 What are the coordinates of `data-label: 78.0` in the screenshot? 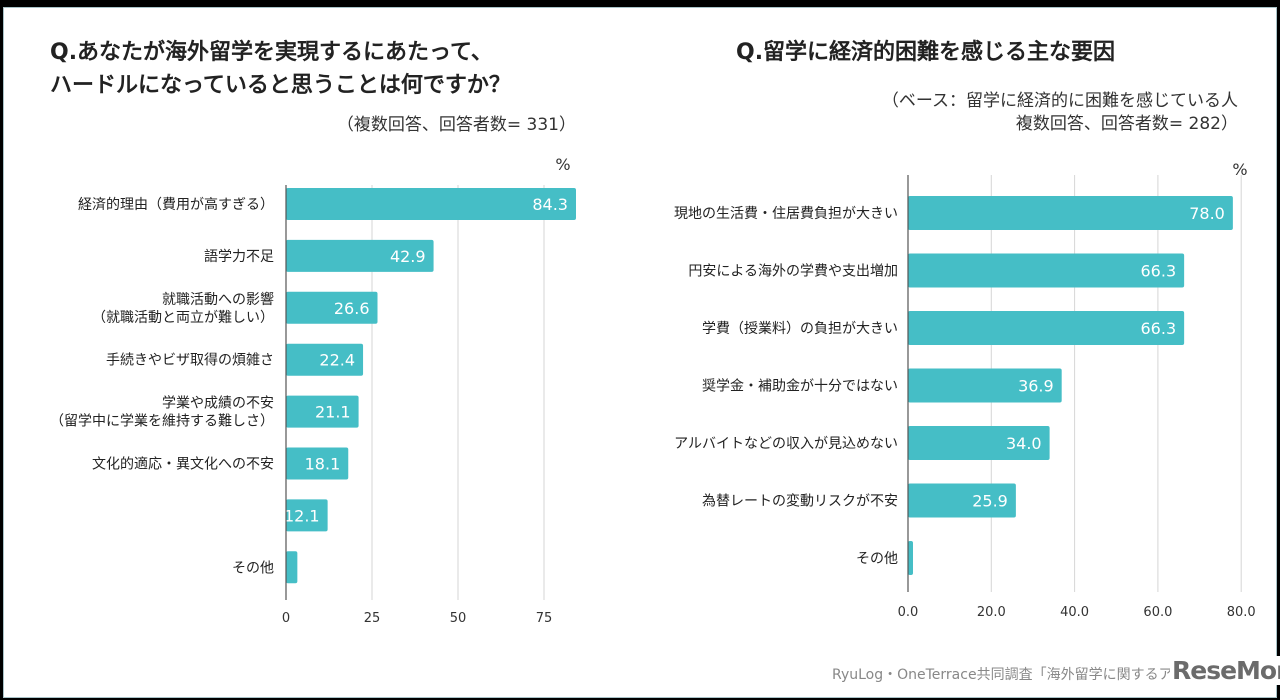 It's located at (1207, 213).